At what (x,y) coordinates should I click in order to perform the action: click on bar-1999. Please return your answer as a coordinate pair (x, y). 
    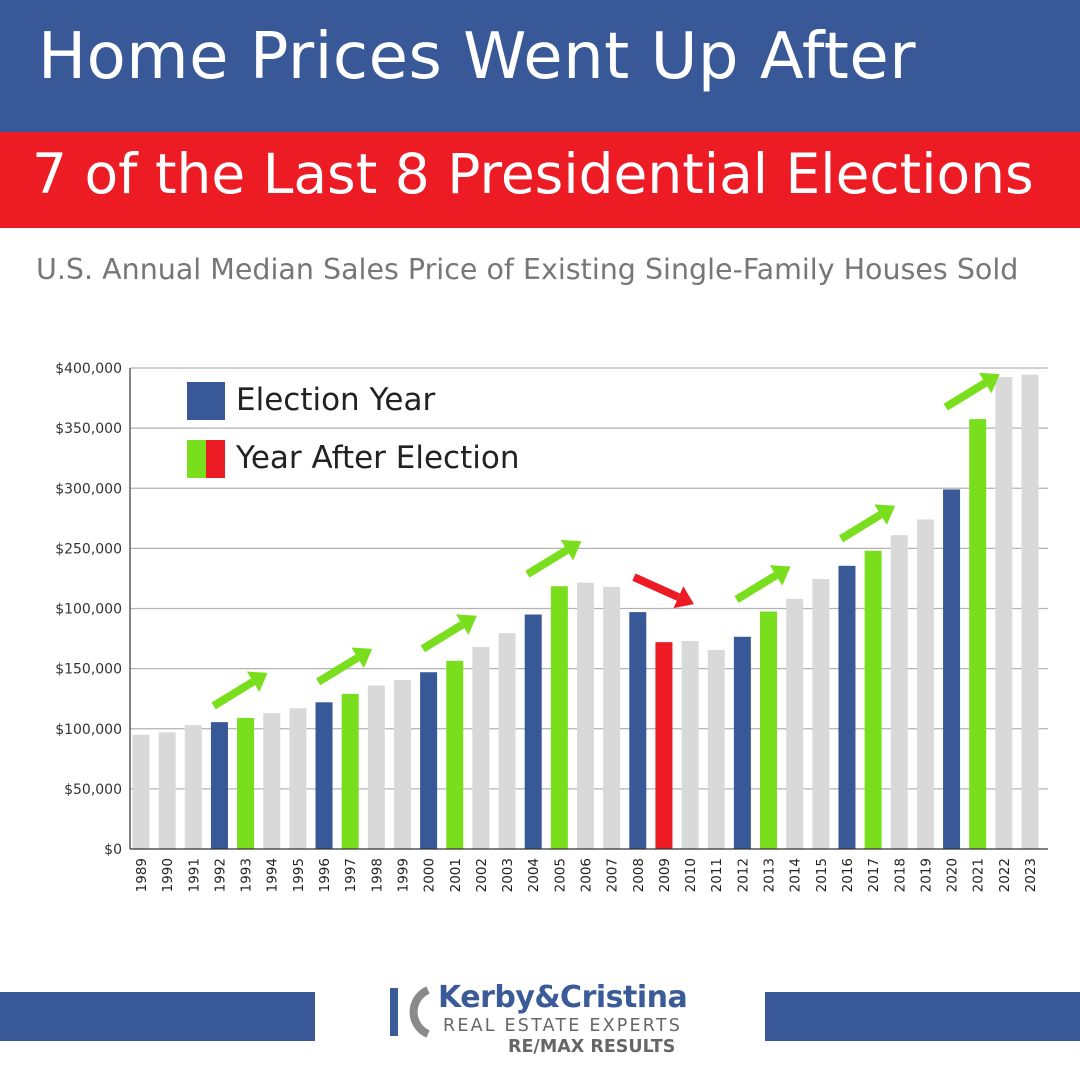
    Looking at the image, I should click on (402, 764).